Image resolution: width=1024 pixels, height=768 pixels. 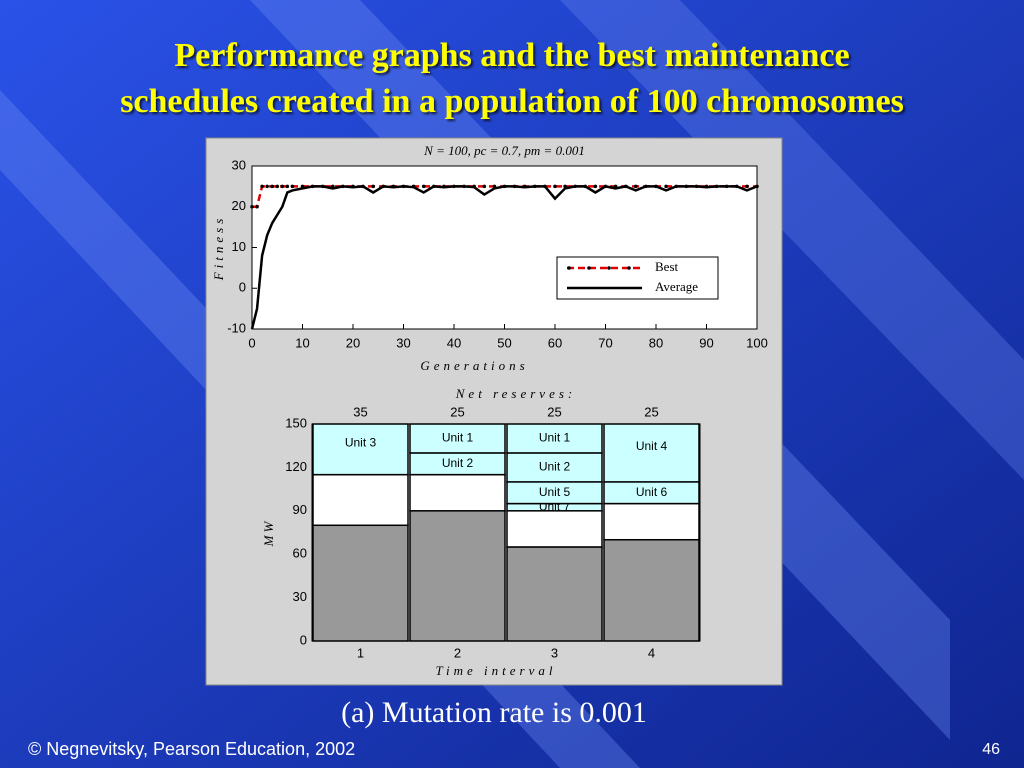 I want to click on x-tick-label: 30, so click(x=403, y=342).